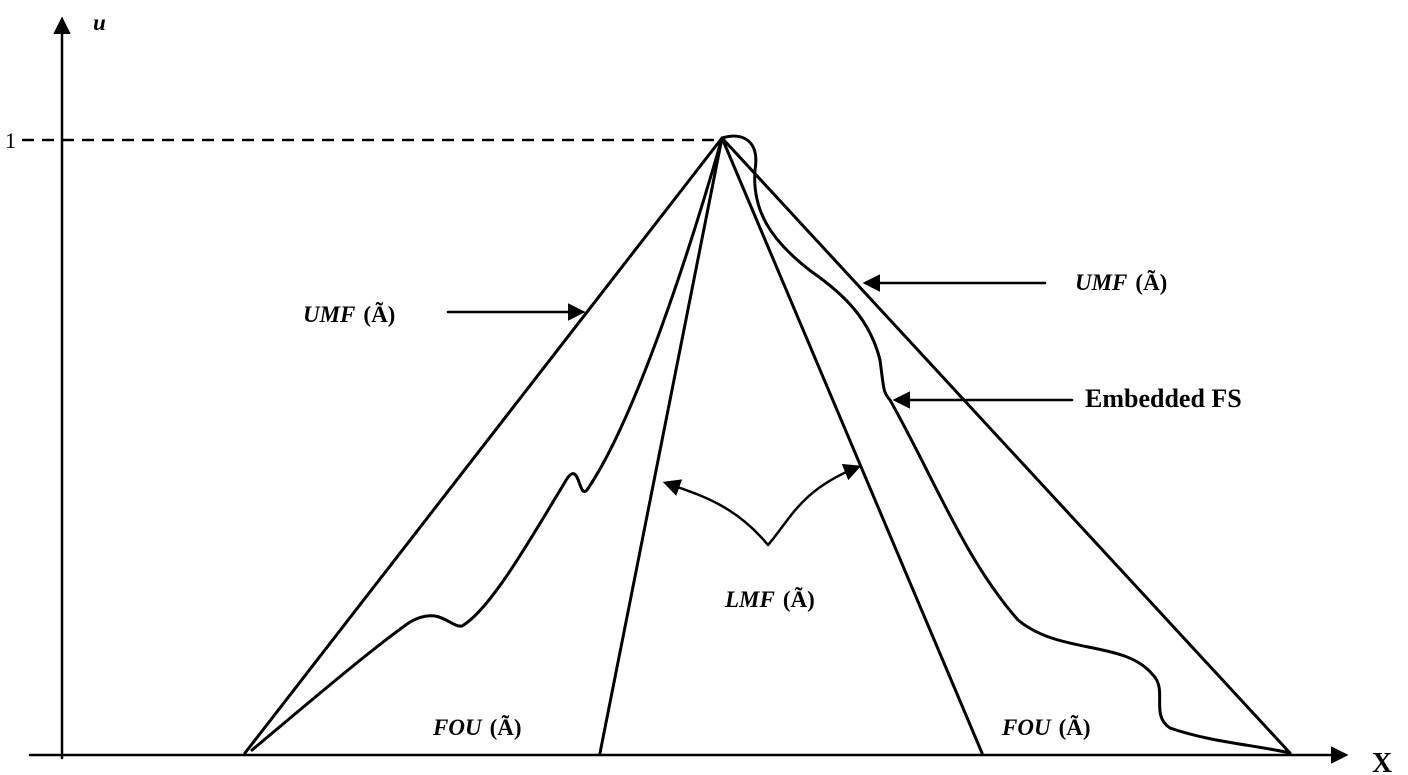 This screenshot has height=775, width=1408. I want to click on x-axis-label: X, so click(1382, 761).